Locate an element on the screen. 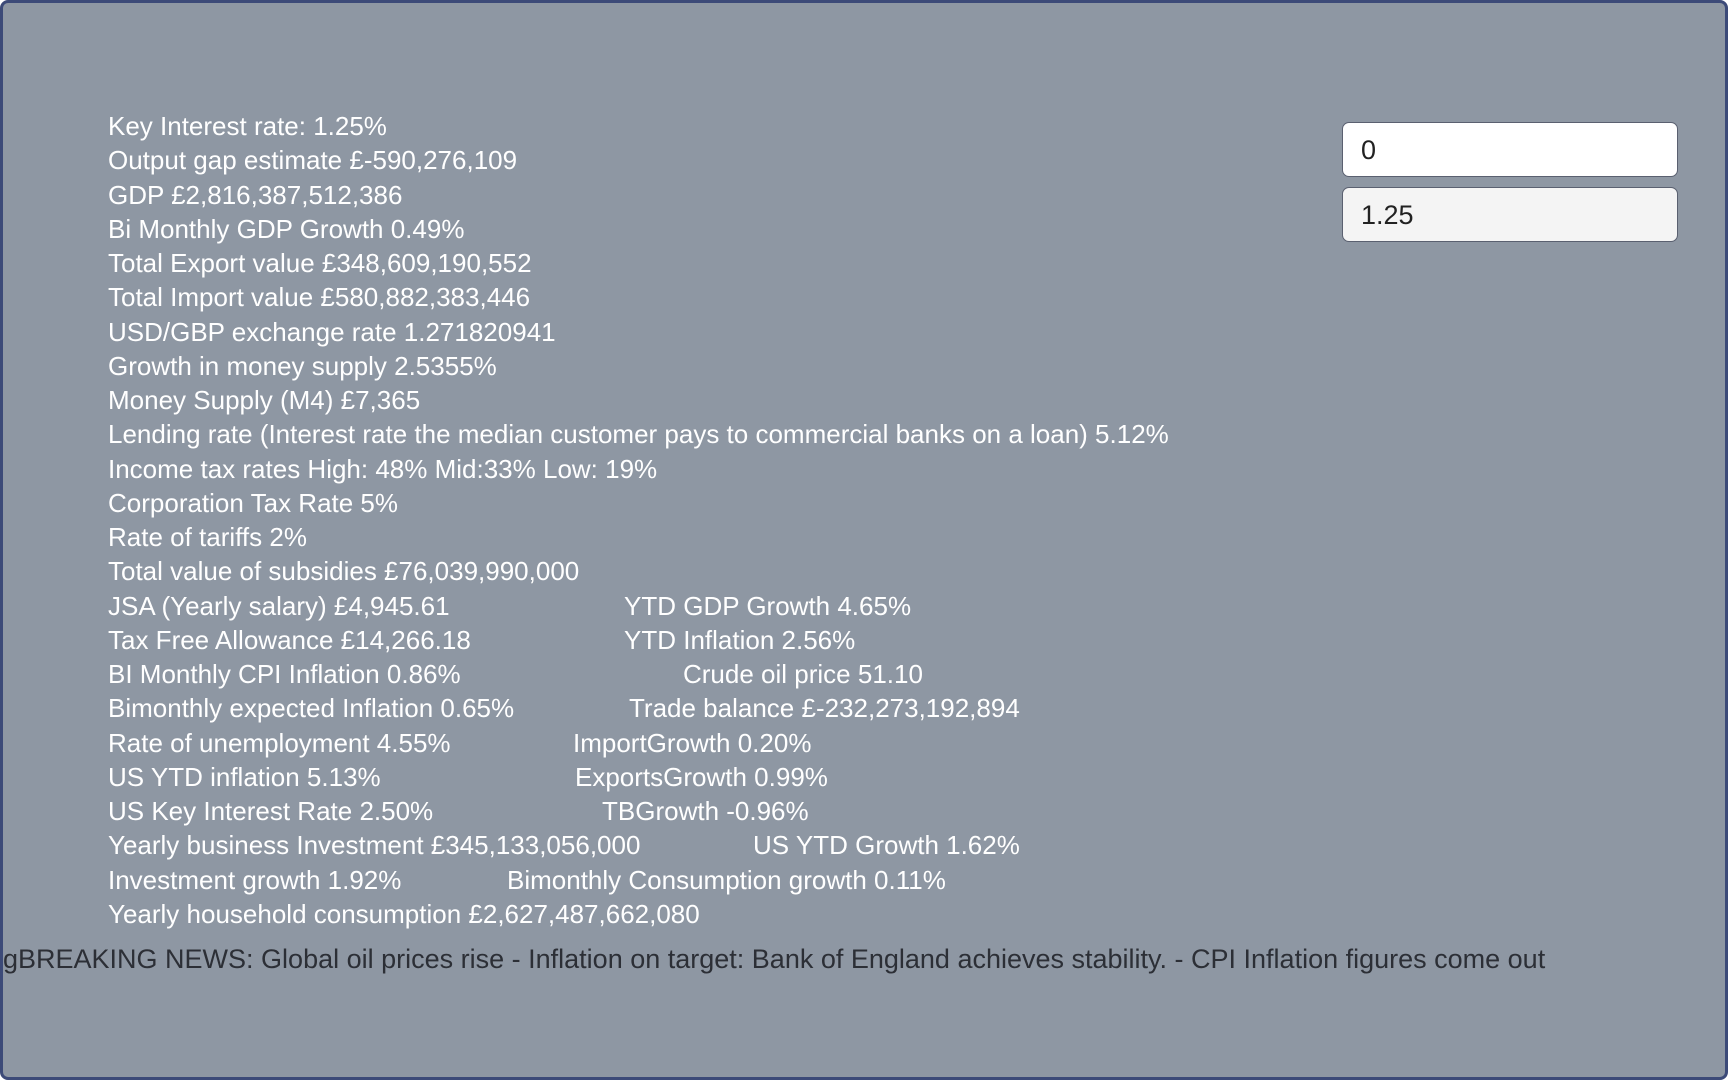  stat-line: USD/GBP exchange rate 1.271820941 is located at coordinates (332, 331).